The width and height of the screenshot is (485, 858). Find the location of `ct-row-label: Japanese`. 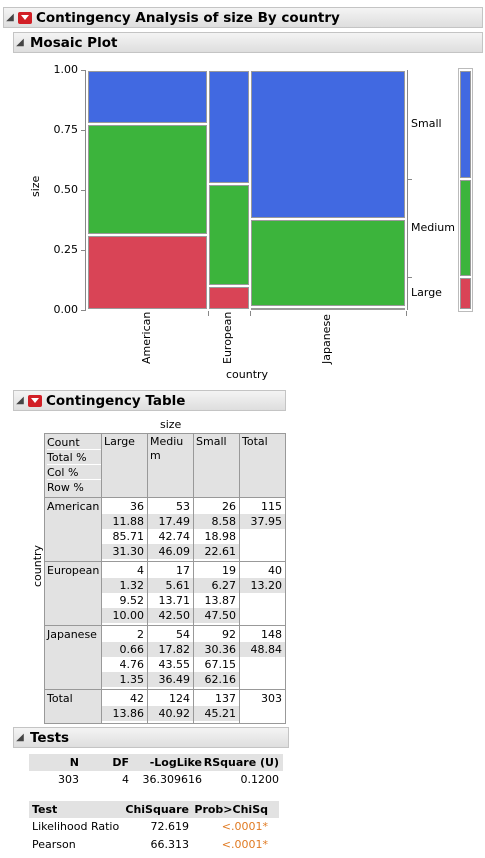

ct-row-label: Japanese is located at coordinates (72, 657).